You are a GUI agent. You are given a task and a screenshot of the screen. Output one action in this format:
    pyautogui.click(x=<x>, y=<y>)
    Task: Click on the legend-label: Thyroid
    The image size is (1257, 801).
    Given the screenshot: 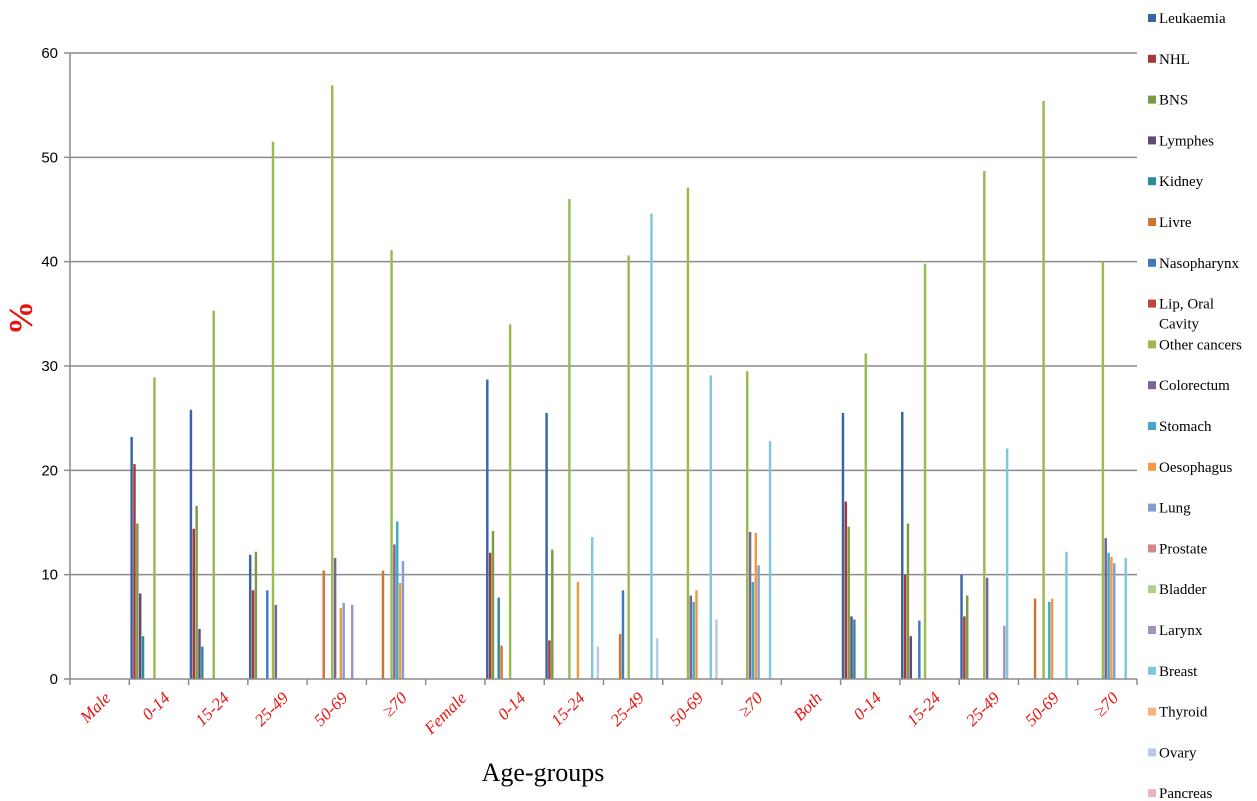 What is the action you would take?
    pyautogui.click(x=1183, y=713)
    